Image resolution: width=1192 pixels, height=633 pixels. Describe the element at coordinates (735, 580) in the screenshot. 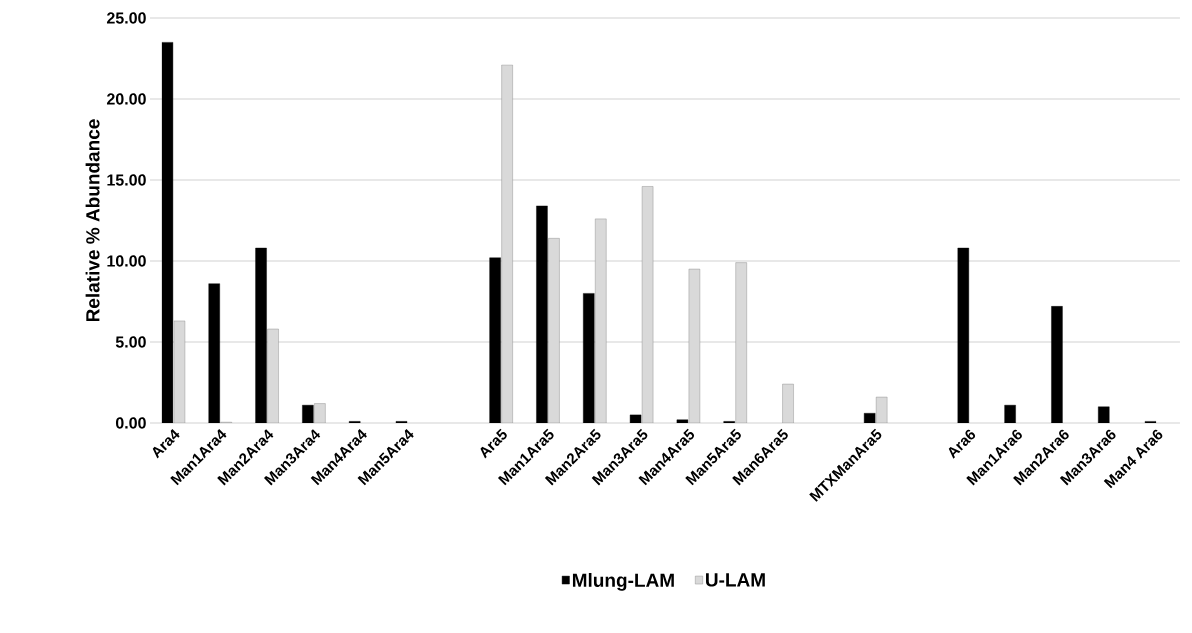

I see `legend-label: U-LAM` at that location.